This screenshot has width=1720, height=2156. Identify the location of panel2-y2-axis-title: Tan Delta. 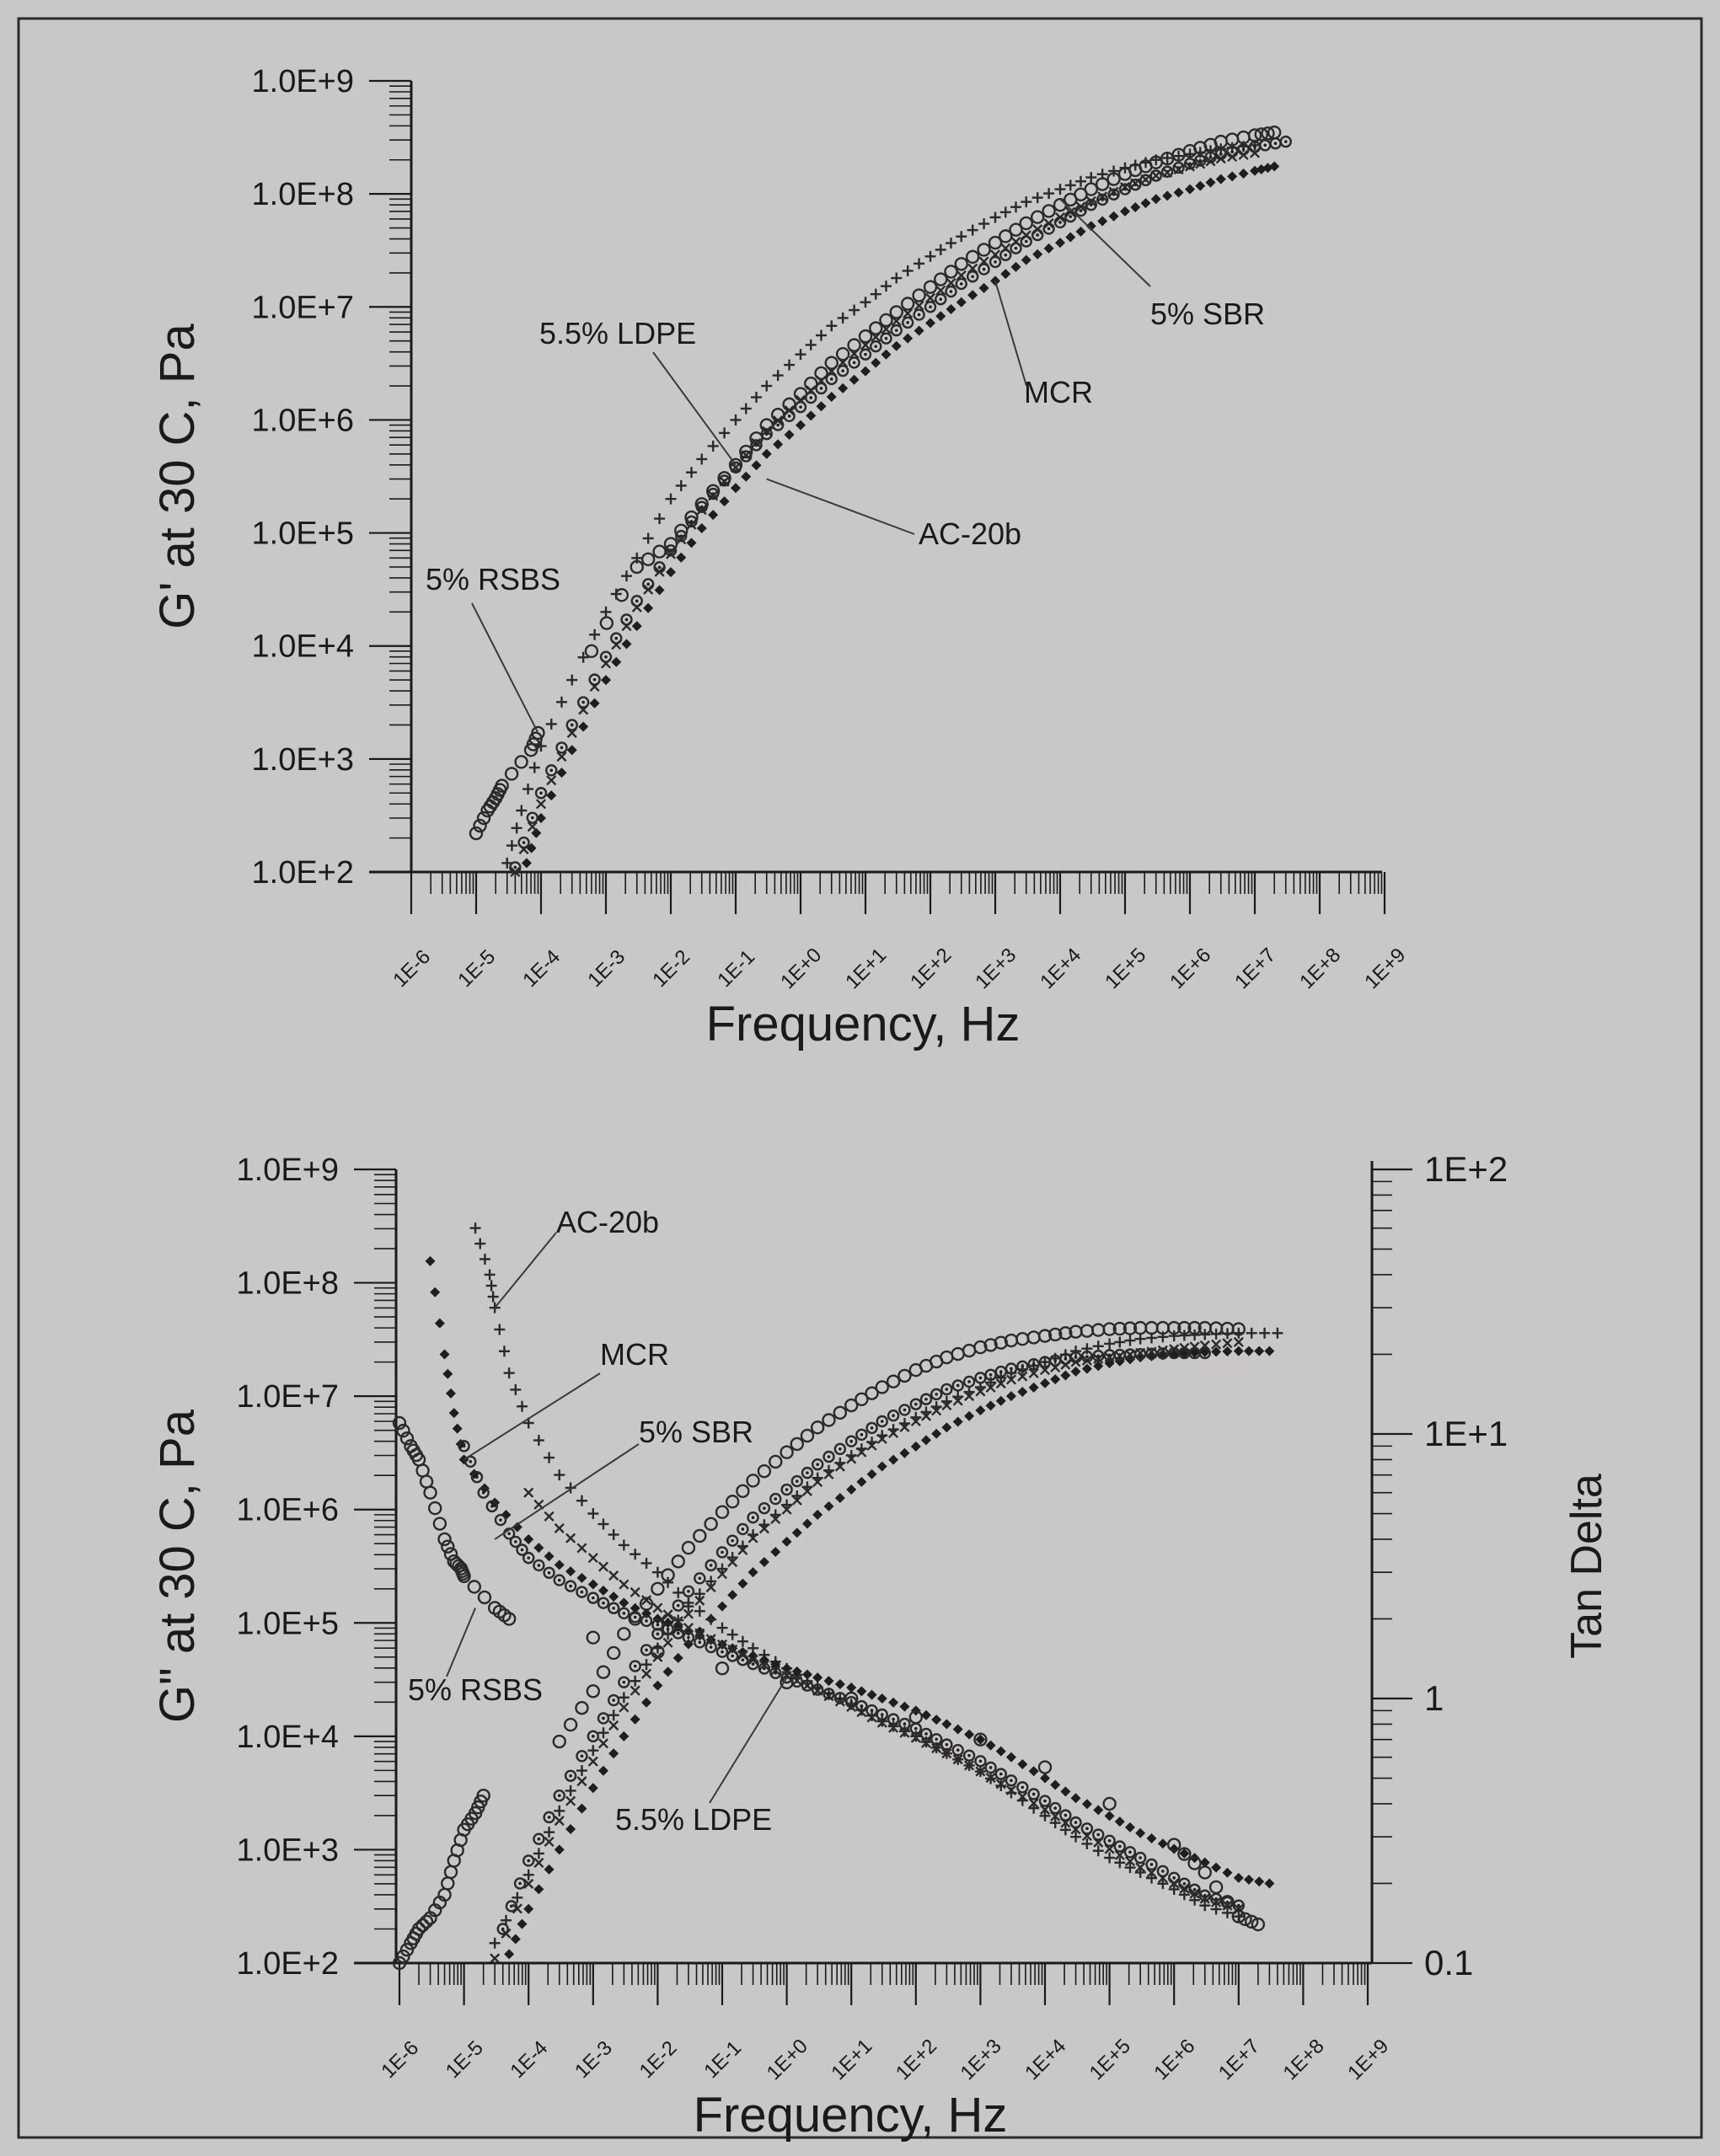
(1587, 1566).